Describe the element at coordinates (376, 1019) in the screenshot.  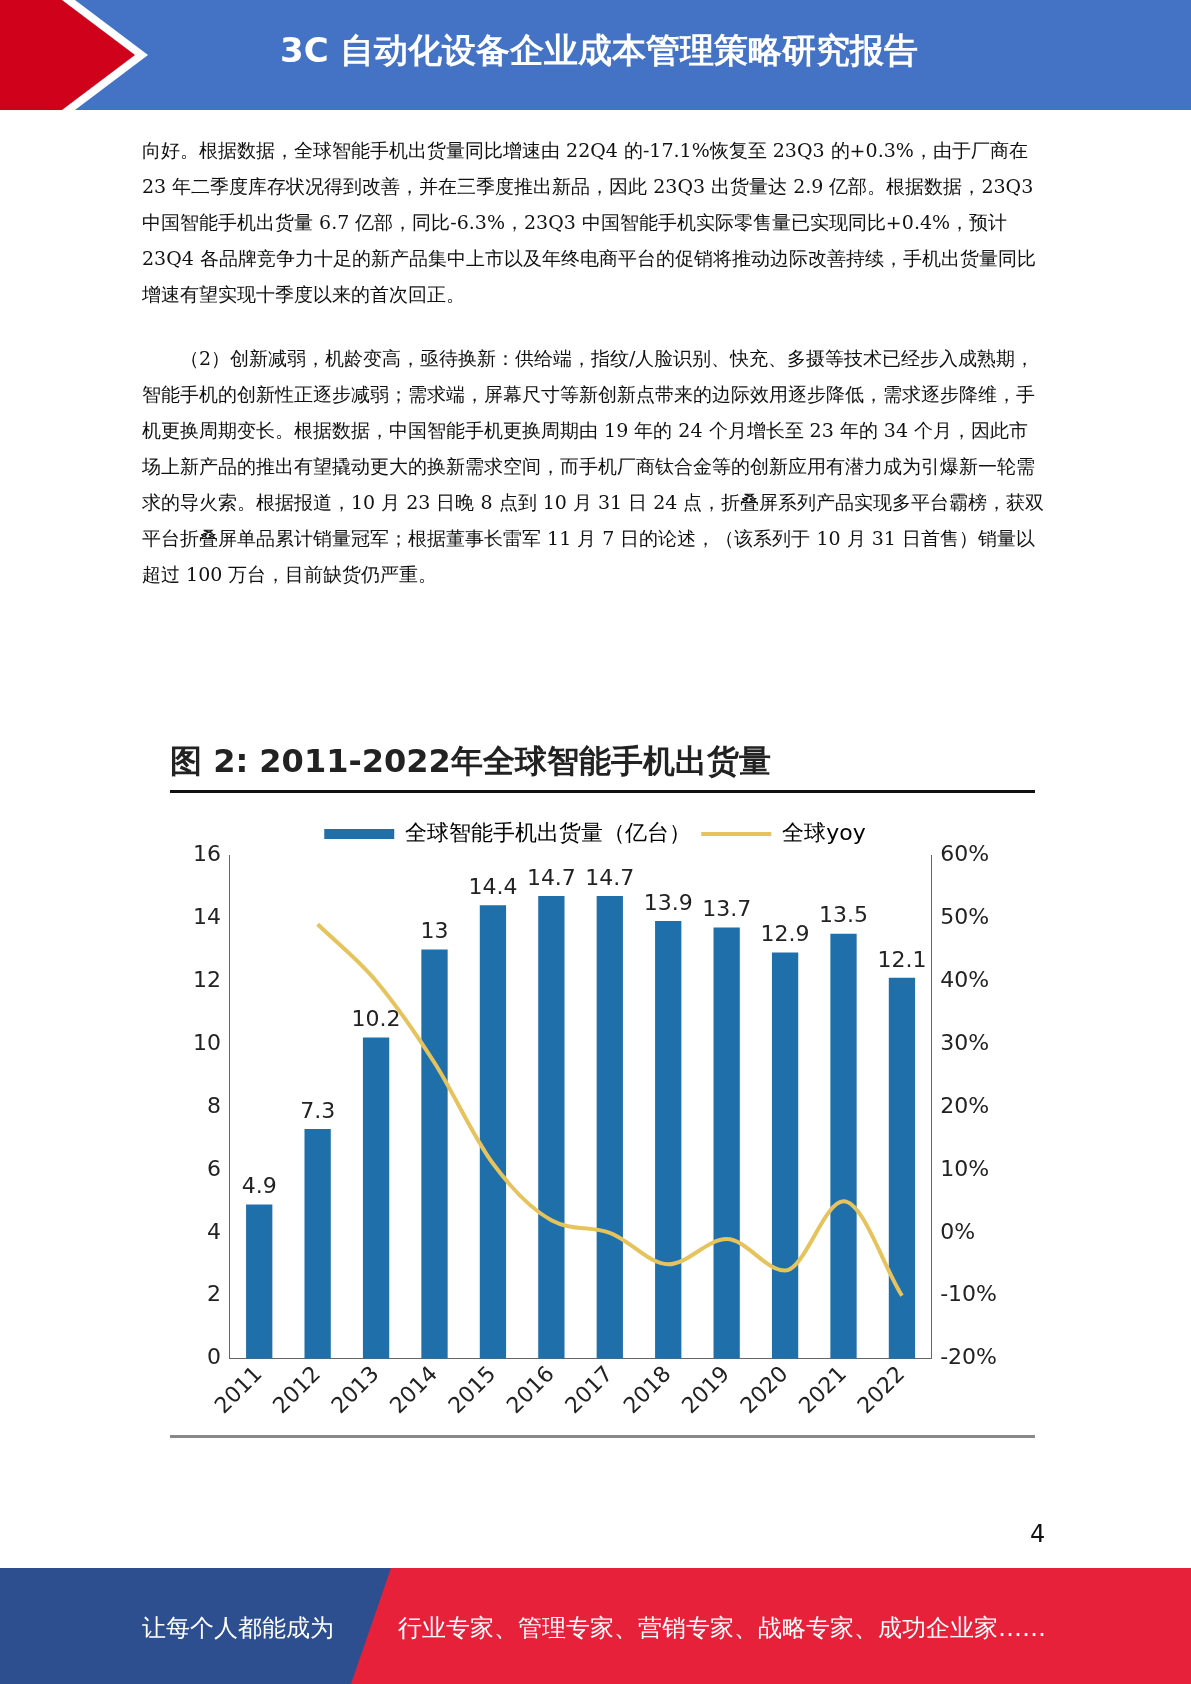
I see `data-label: 10.2` at that location.